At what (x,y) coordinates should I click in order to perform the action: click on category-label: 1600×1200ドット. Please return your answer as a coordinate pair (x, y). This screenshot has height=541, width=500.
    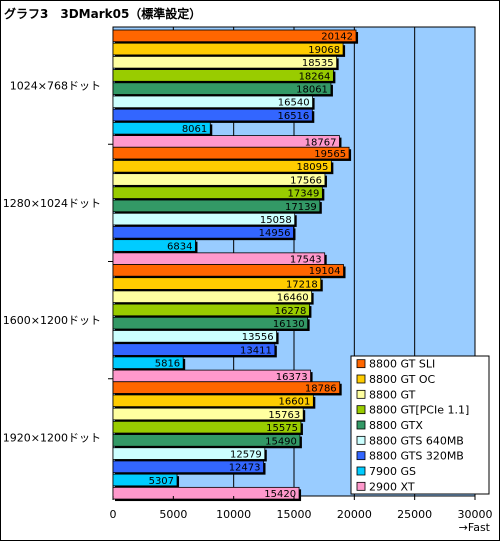
    Looking at the image, I should click on (52, 320).